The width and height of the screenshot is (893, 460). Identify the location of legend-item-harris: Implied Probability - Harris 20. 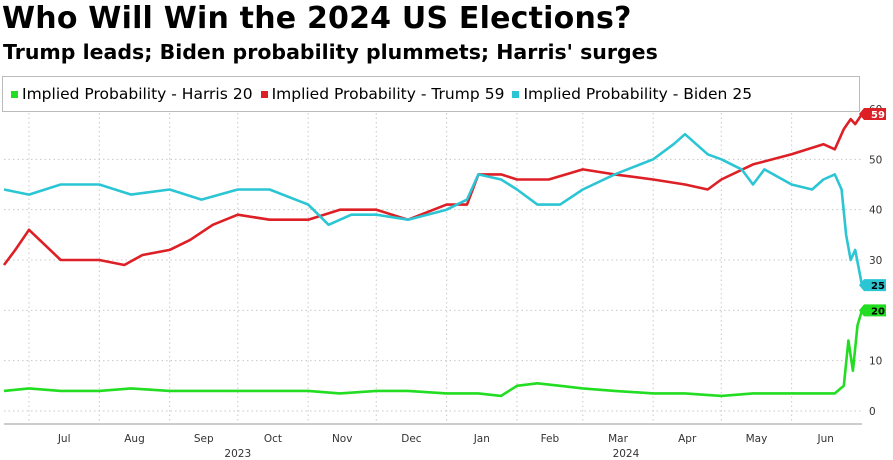
(132, 94).